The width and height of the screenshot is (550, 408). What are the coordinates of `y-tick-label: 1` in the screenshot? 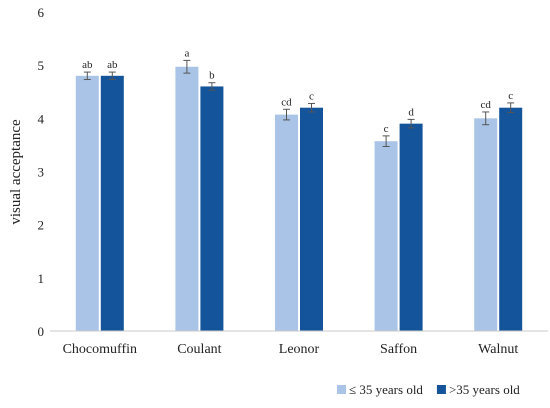 It's located at (41, 278).